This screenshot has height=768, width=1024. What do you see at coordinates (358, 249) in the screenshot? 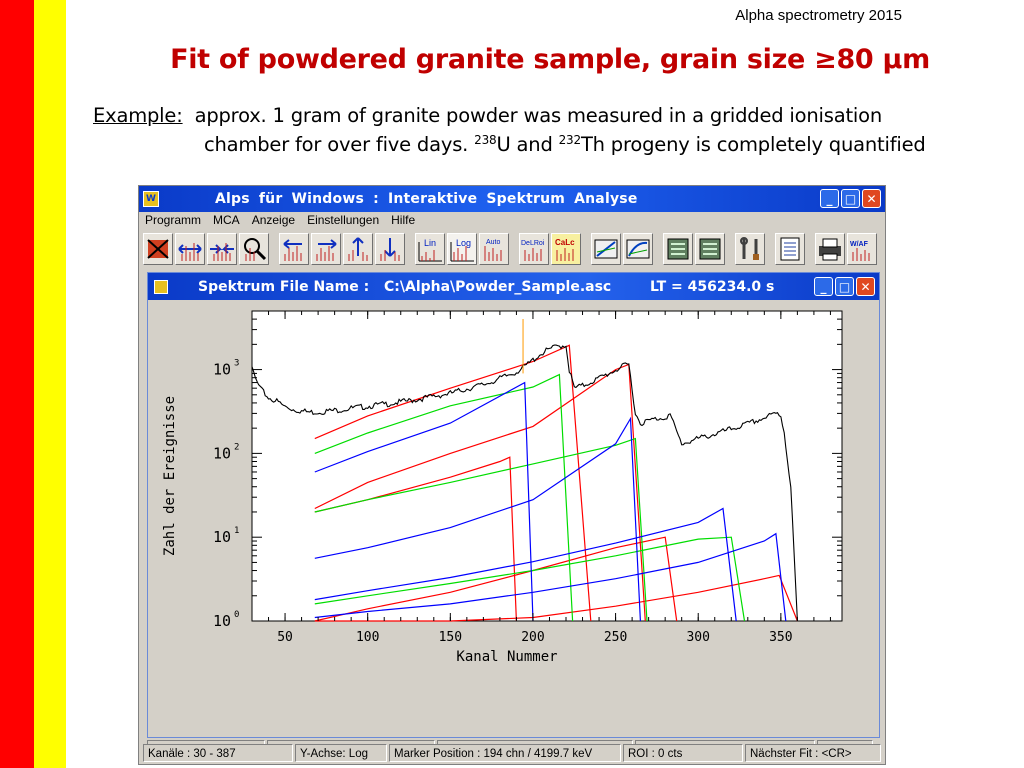
I see `scale-up-button` at bounding box center [358, 249].